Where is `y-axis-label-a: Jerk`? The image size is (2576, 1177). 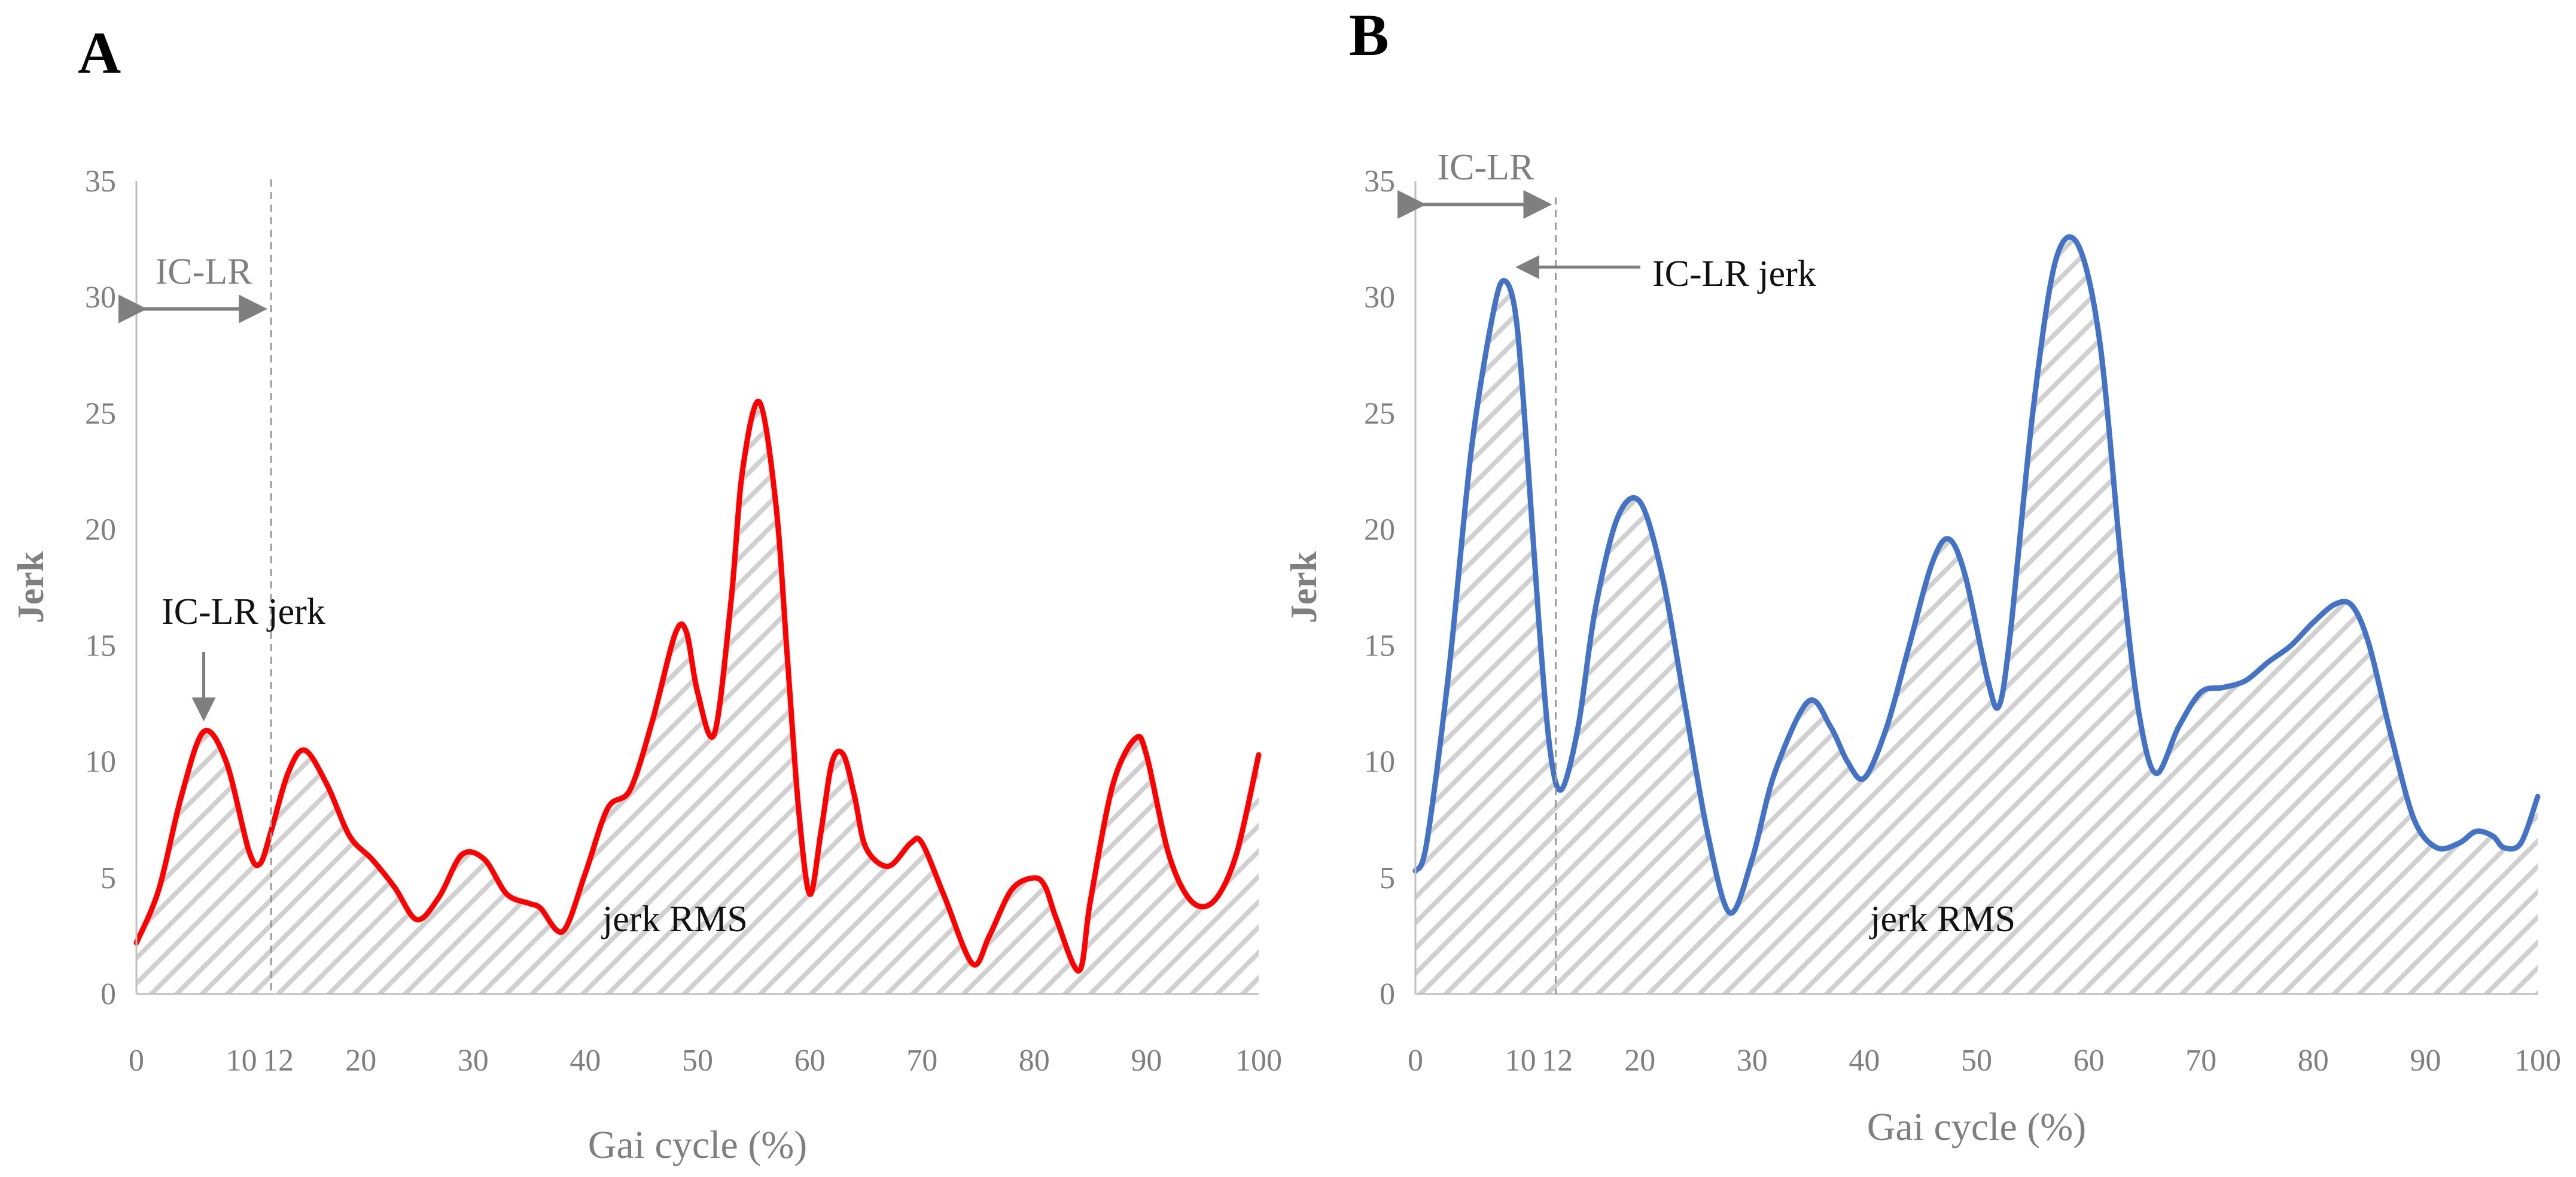
y-axis-label-a: Jerk is located at coordinates (31, 587).